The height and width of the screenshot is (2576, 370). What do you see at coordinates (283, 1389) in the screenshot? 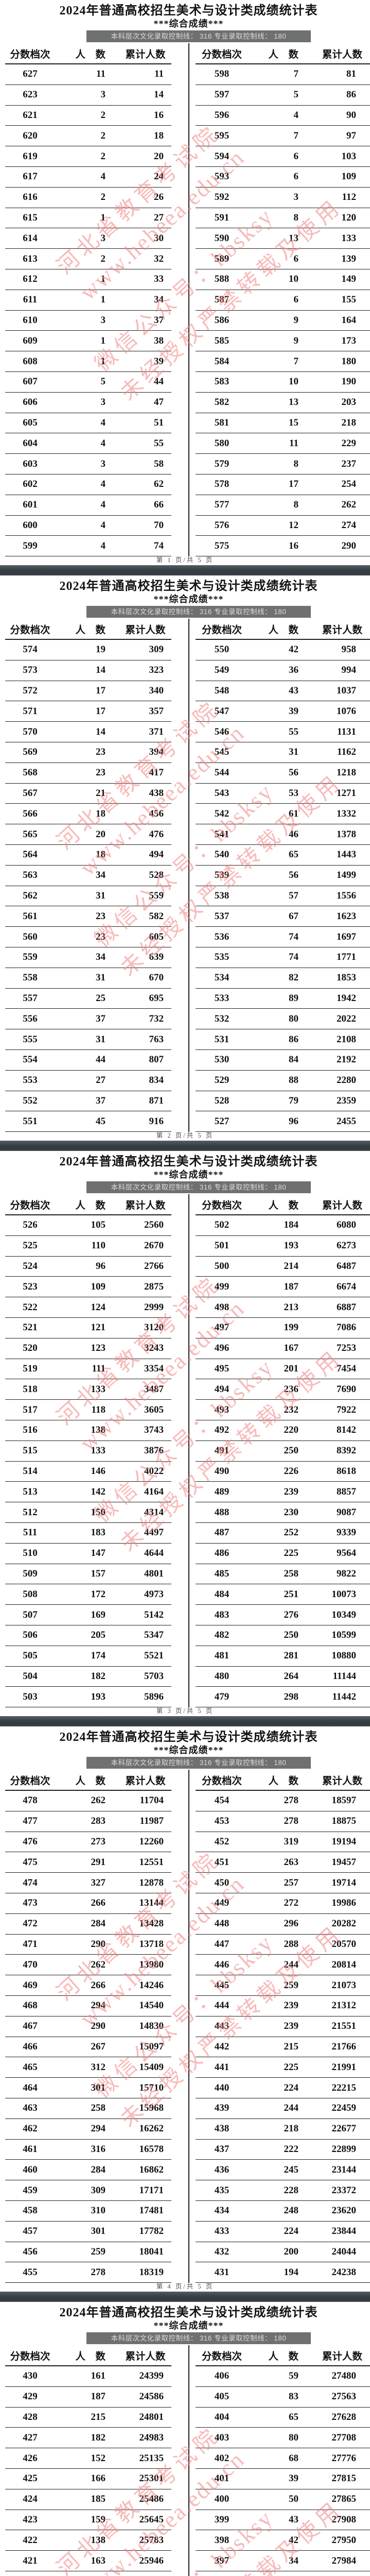
I see `table-row: 494 236 7690` at bounding box center [283, 1389].